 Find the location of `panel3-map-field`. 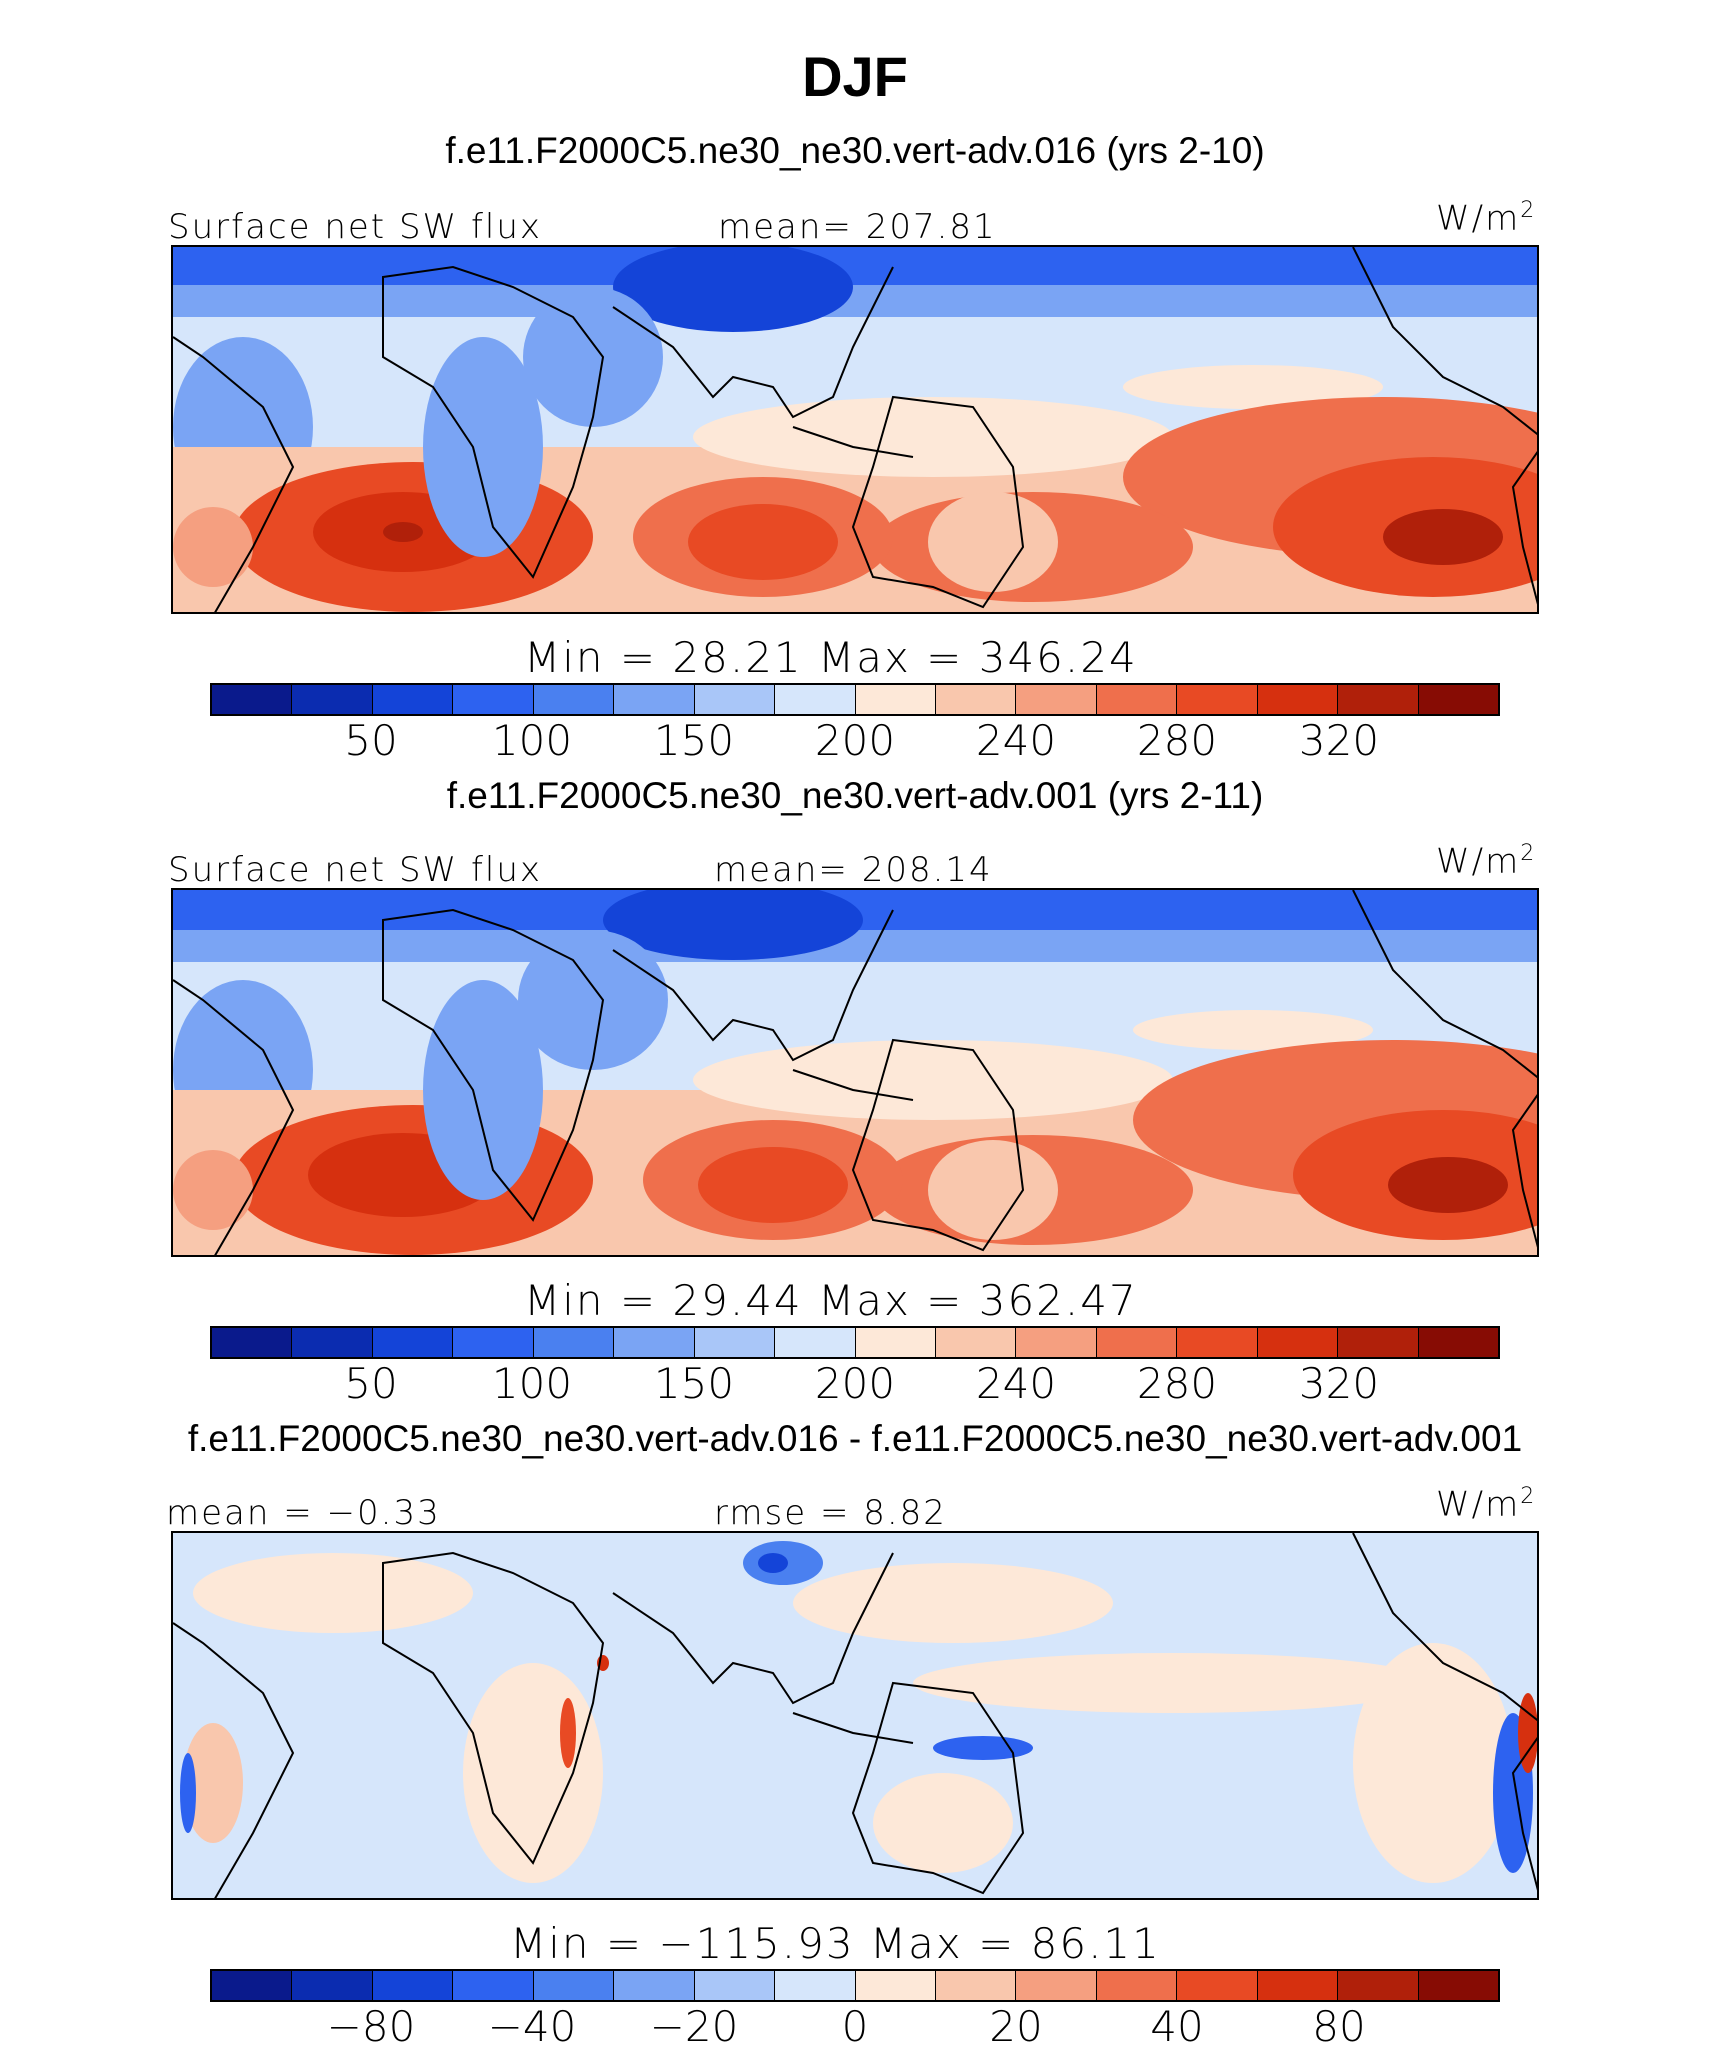

panel3-map-field is located at coordinates (855, 1715).